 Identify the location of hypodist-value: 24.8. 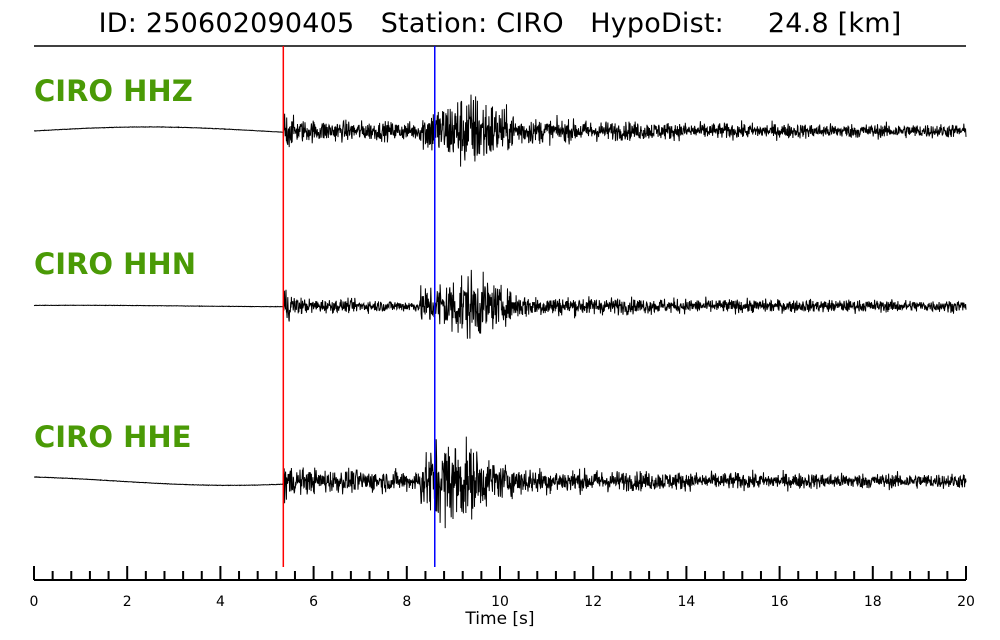
(798, 23).